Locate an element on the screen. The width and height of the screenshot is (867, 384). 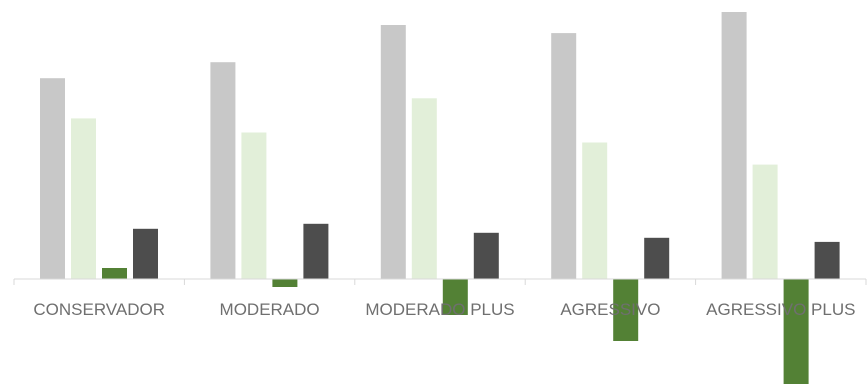
x-tick-label: AGRESSIVO PLUS is located at coordinates (780, 309).